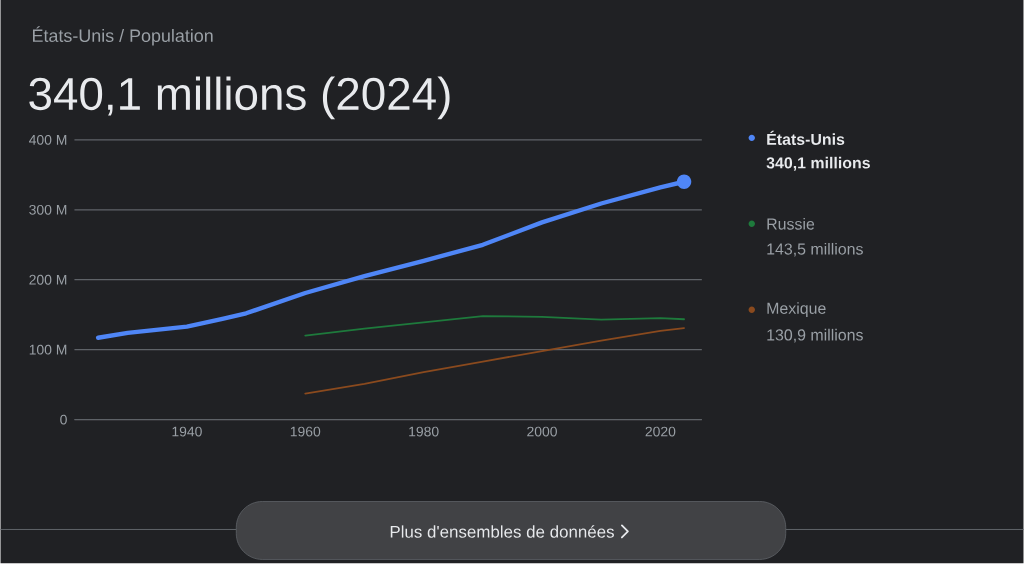 The width and height of the screenshot is (1024, 564). I want to click on chart-title: 340,1 millions (2024), so click(239, 98).